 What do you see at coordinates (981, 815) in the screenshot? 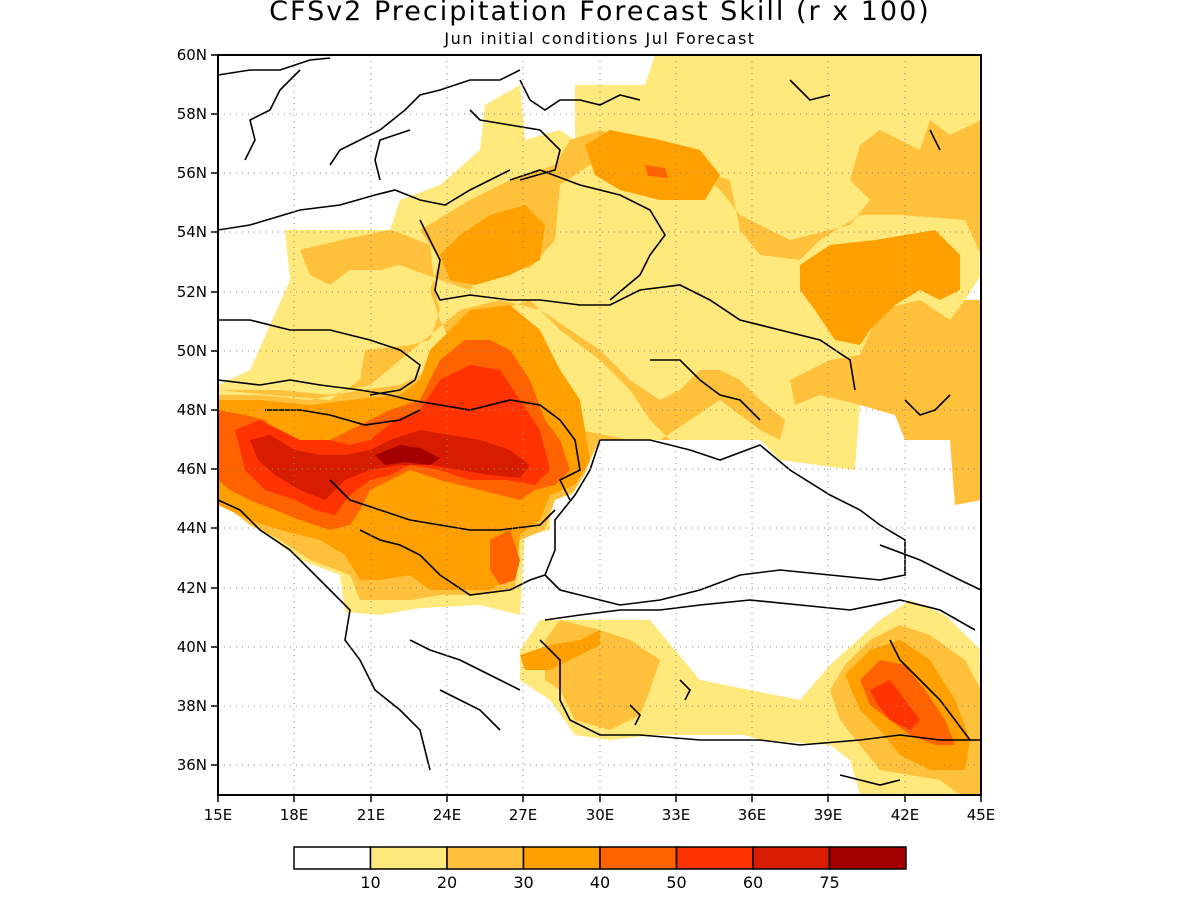
I see `x-tick-label: 45E` at bounding box center [981, 815].